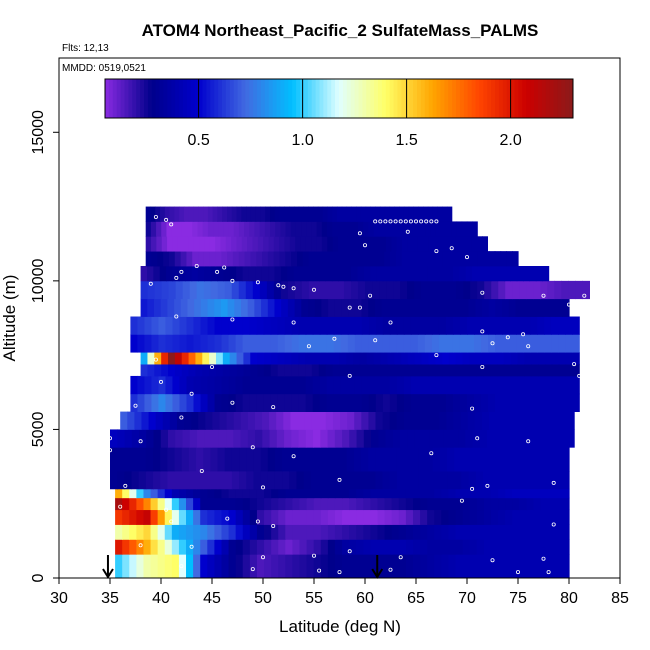 This screenshot has width=650, height=650. Describe the element at coordinates (85, 48) in the screenshot. I see `flights-label: Flts: 12,13` at that location.